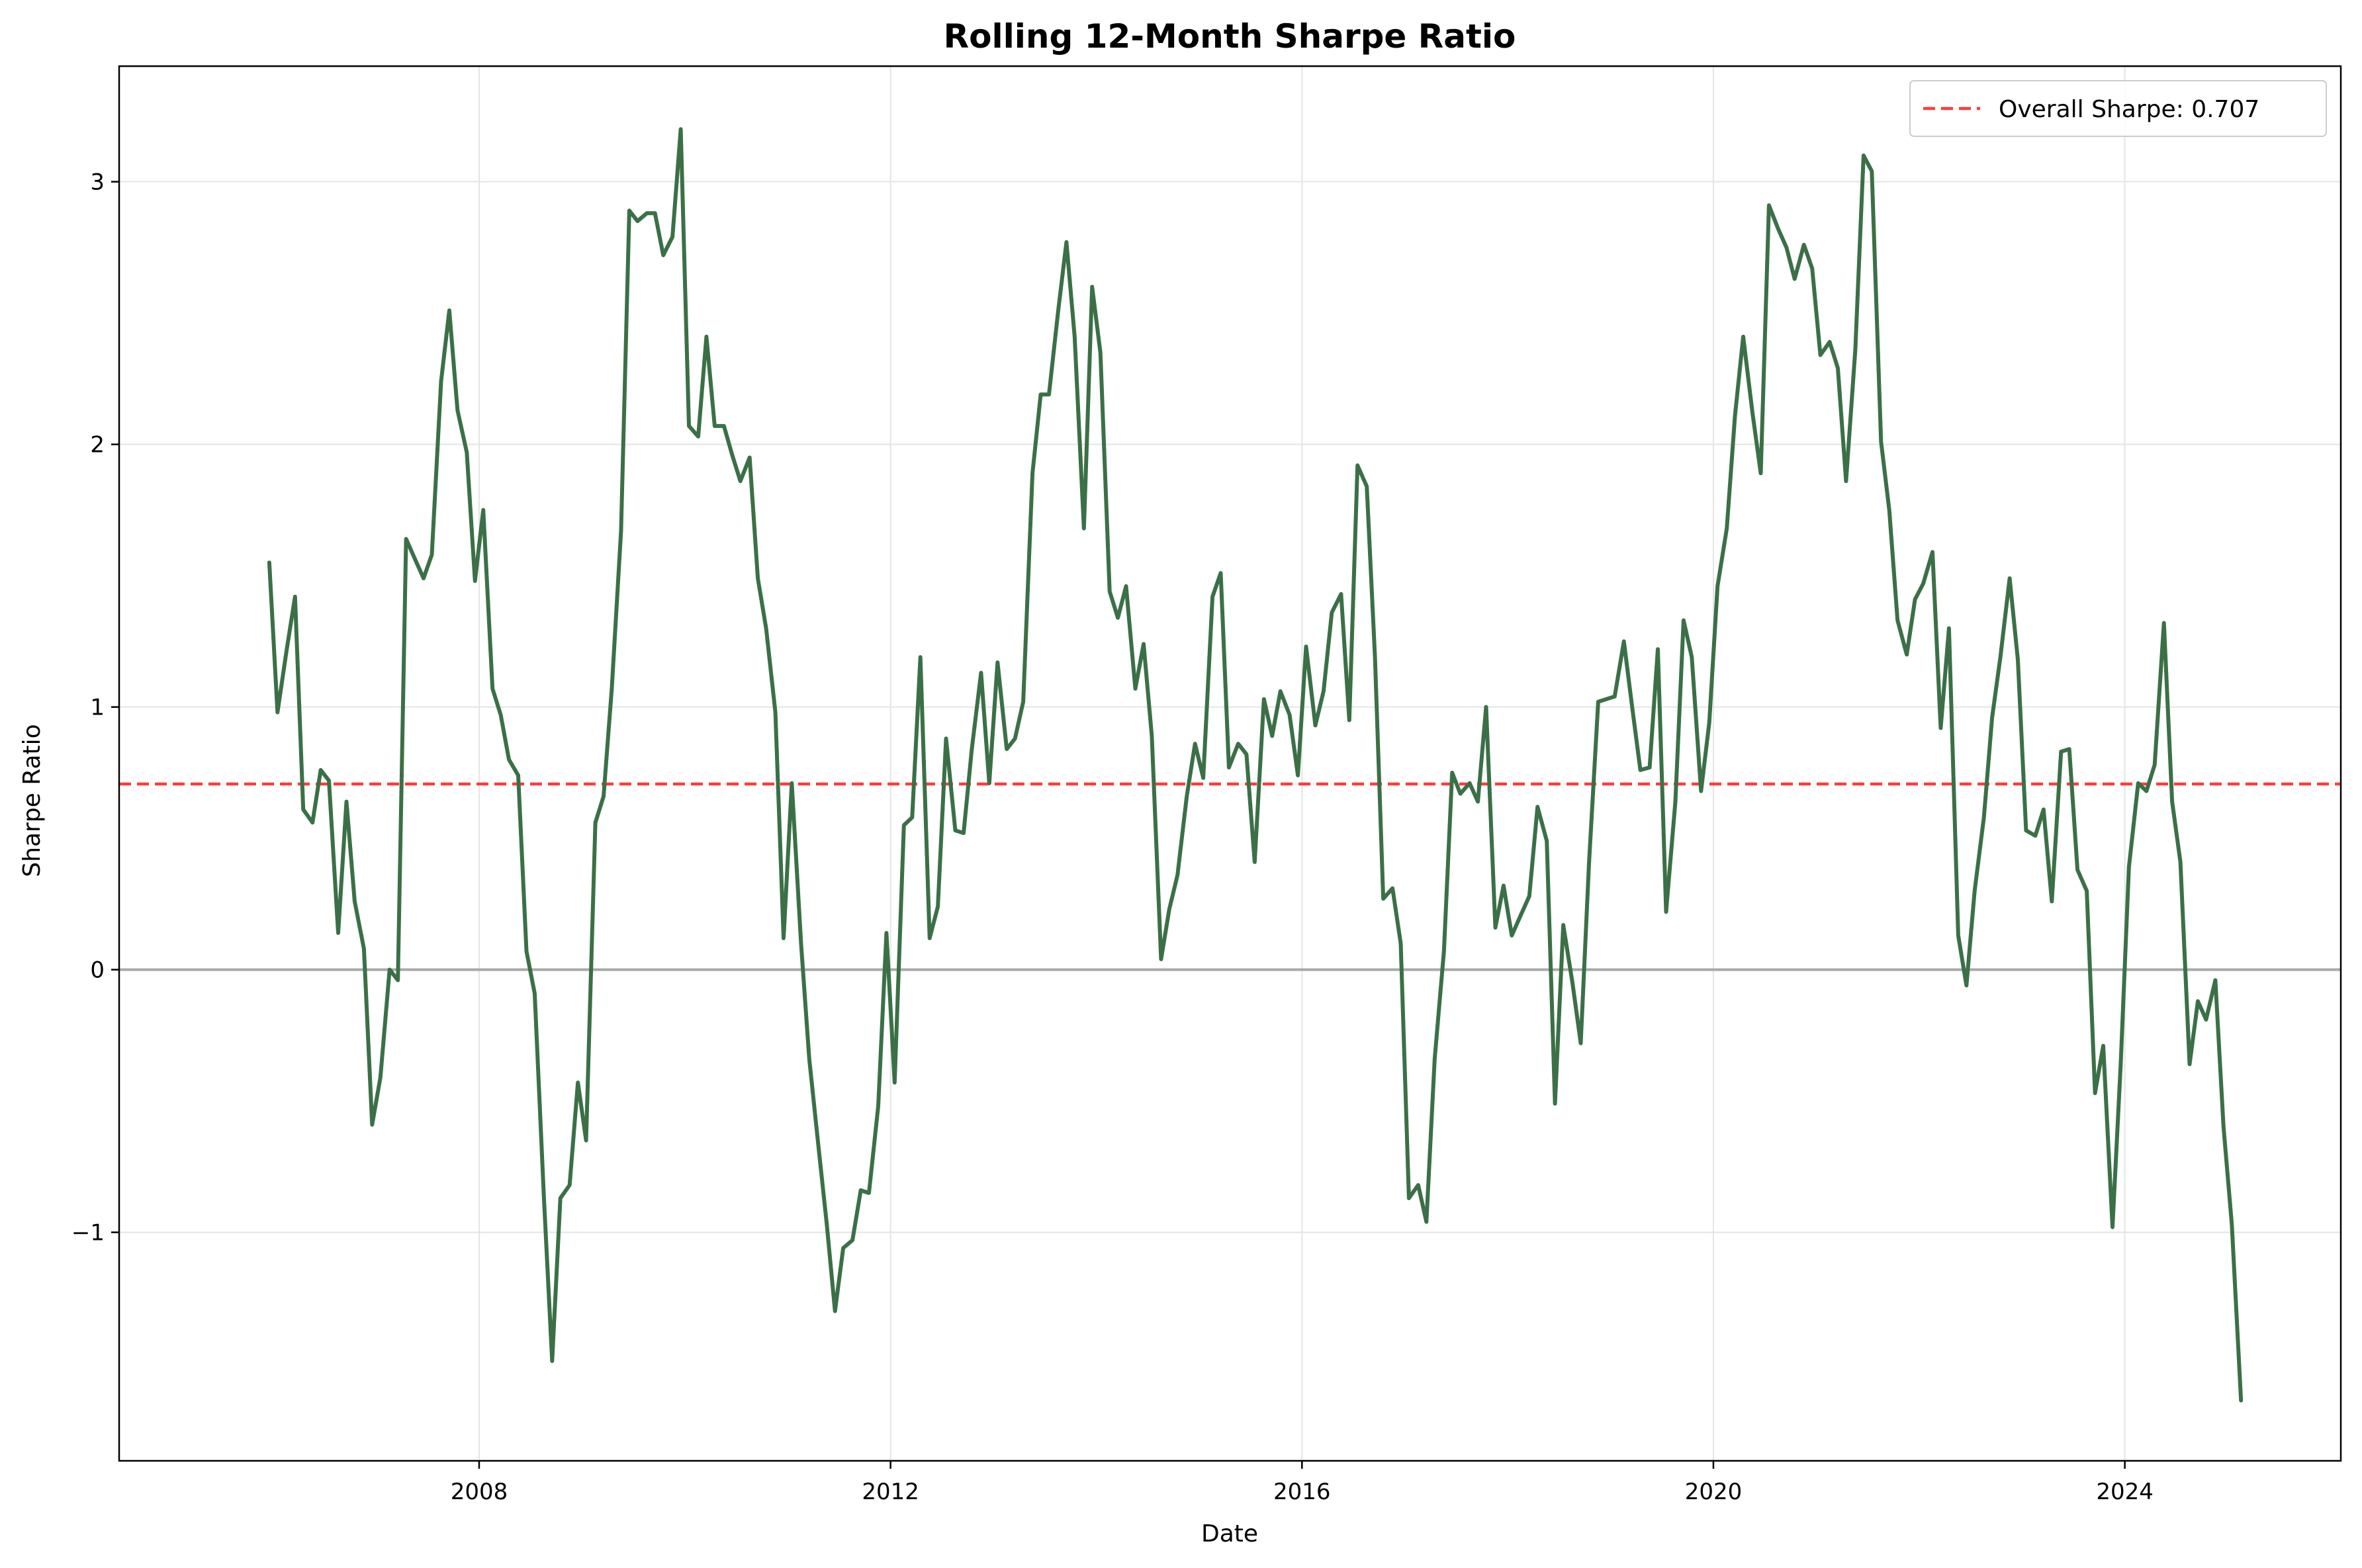 The width and height of the screenshot is (2362, 1568). I want to click on y-tick-label: 2, so click(97, 445).